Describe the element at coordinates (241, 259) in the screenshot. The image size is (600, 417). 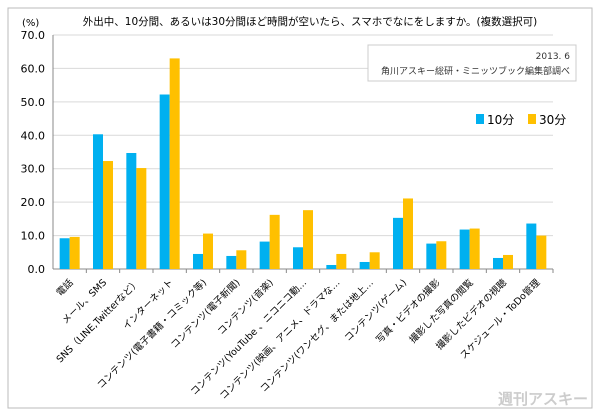
I see `bar-30分-5` at that location.